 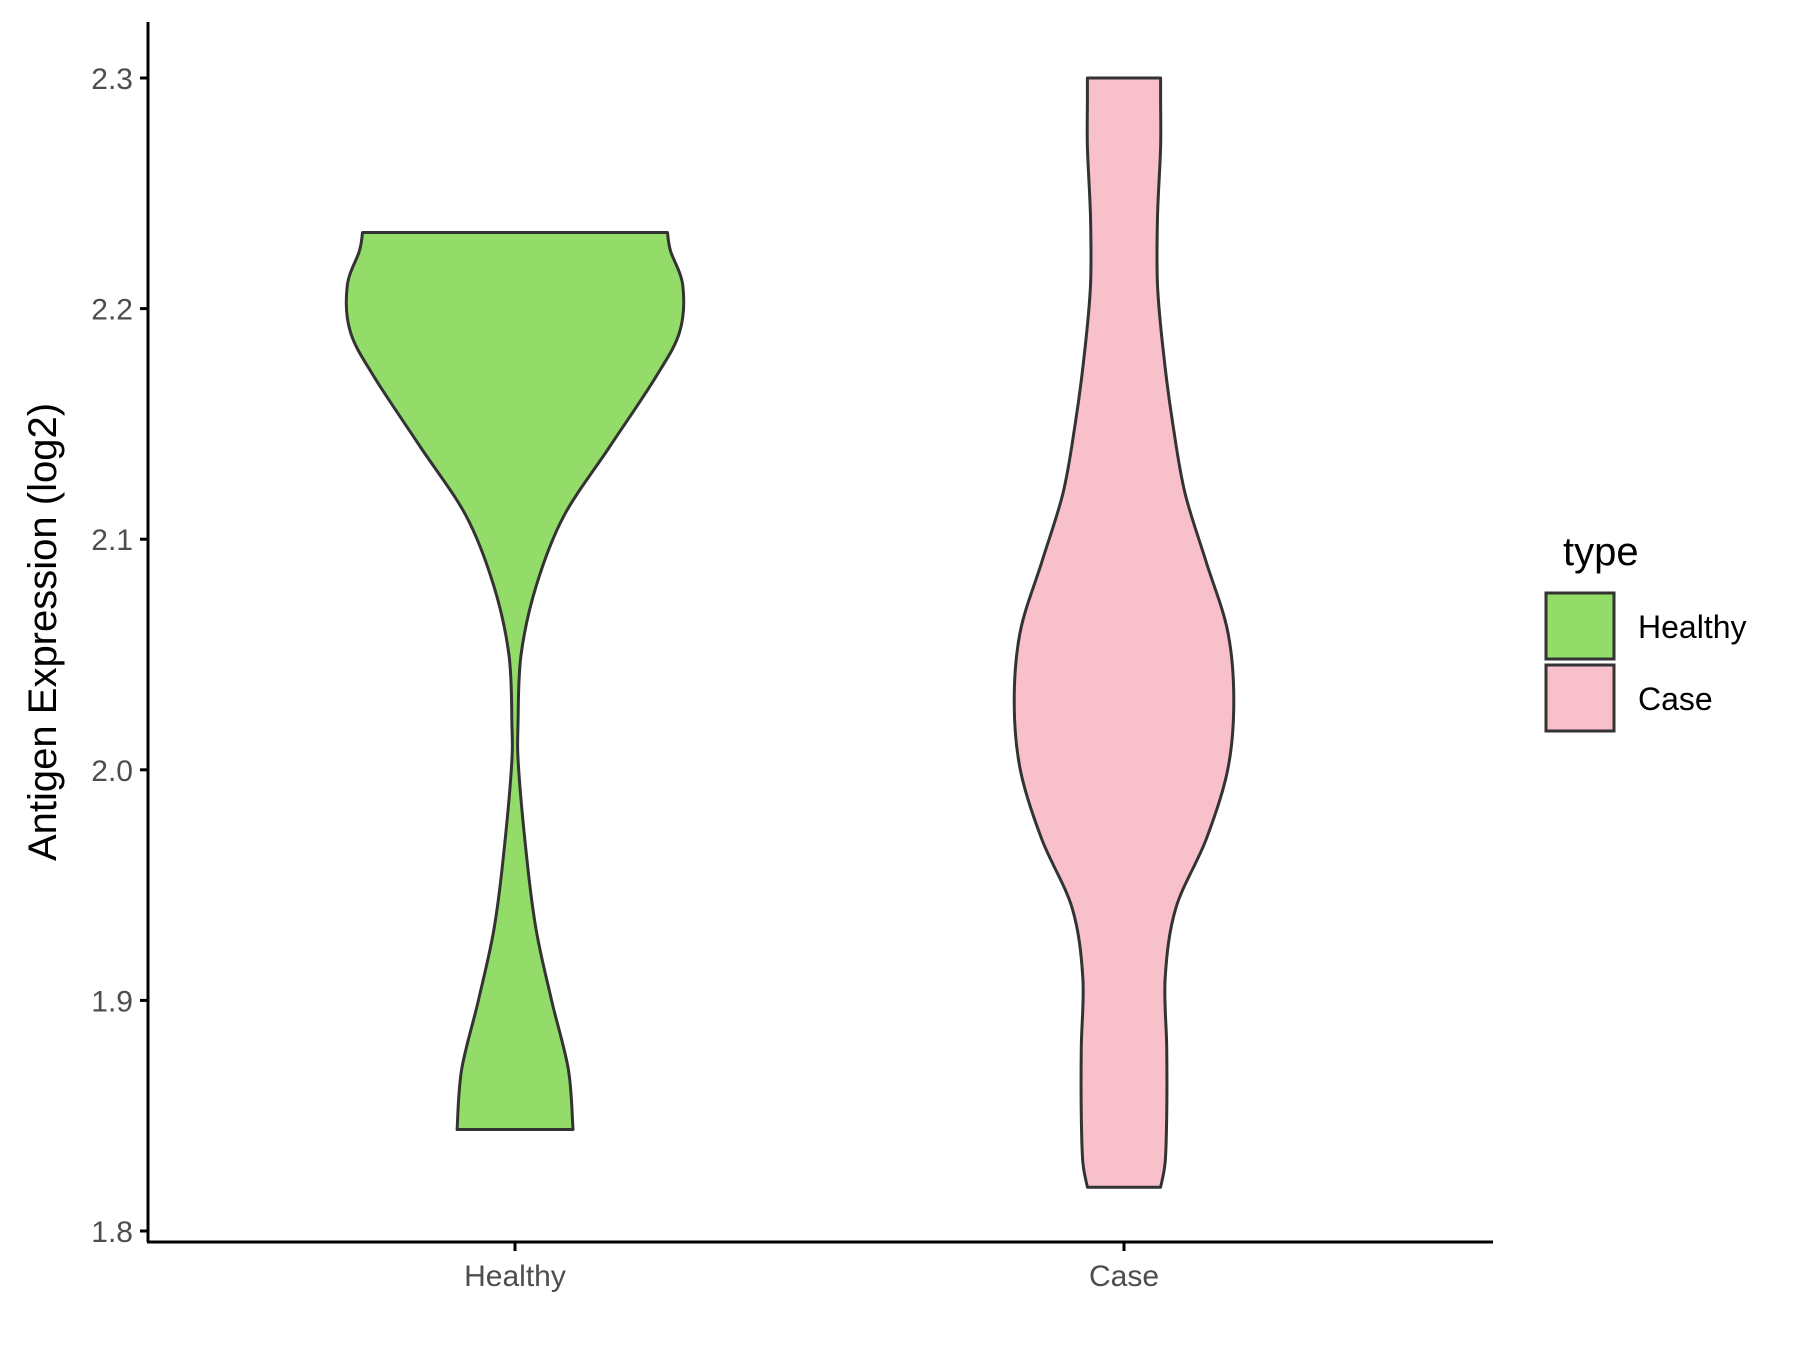 I want to click on y-tick-label: 1.9, so click(x=112, y=1001).